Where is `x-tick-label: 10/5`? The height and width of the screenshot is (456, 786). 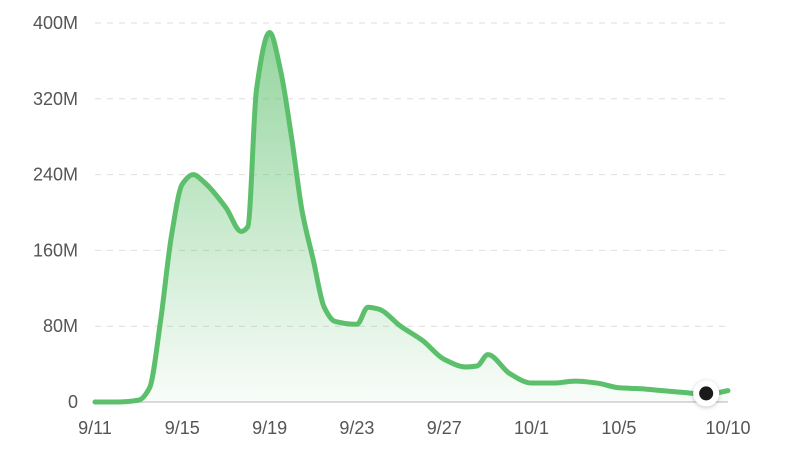 x-tick-label: 10/5 is located at coordinates (618, 428).